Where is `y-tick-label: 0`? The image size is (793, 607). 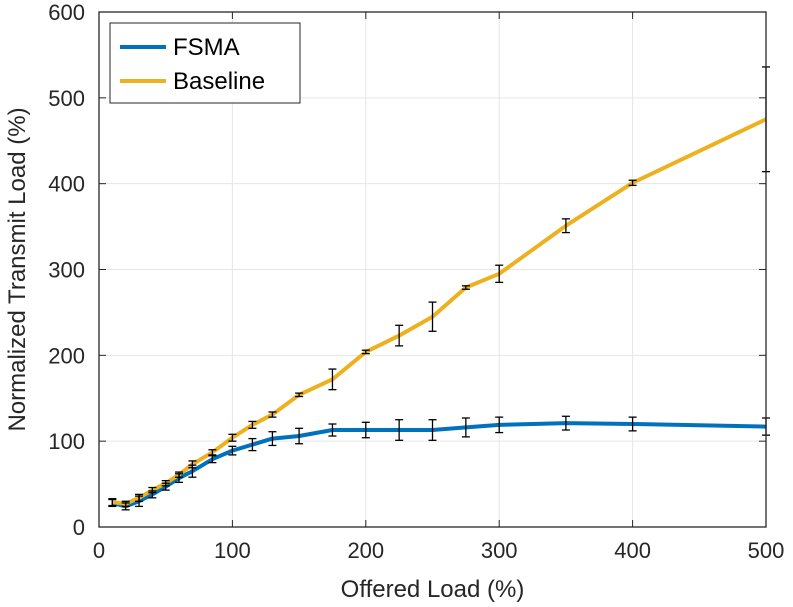
y-tick-label: 0 is located at coordinates (79, 527).